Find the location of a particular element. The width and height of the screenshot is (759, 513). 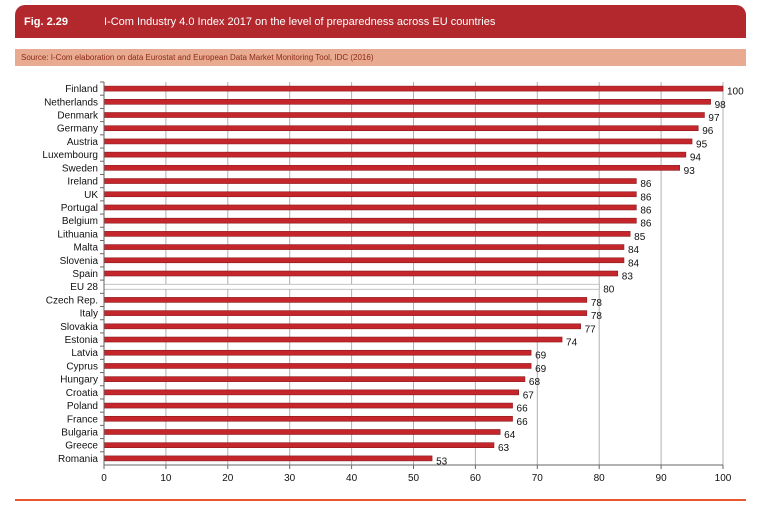

category-label: Cyprus is located at coordinates (82, 366).